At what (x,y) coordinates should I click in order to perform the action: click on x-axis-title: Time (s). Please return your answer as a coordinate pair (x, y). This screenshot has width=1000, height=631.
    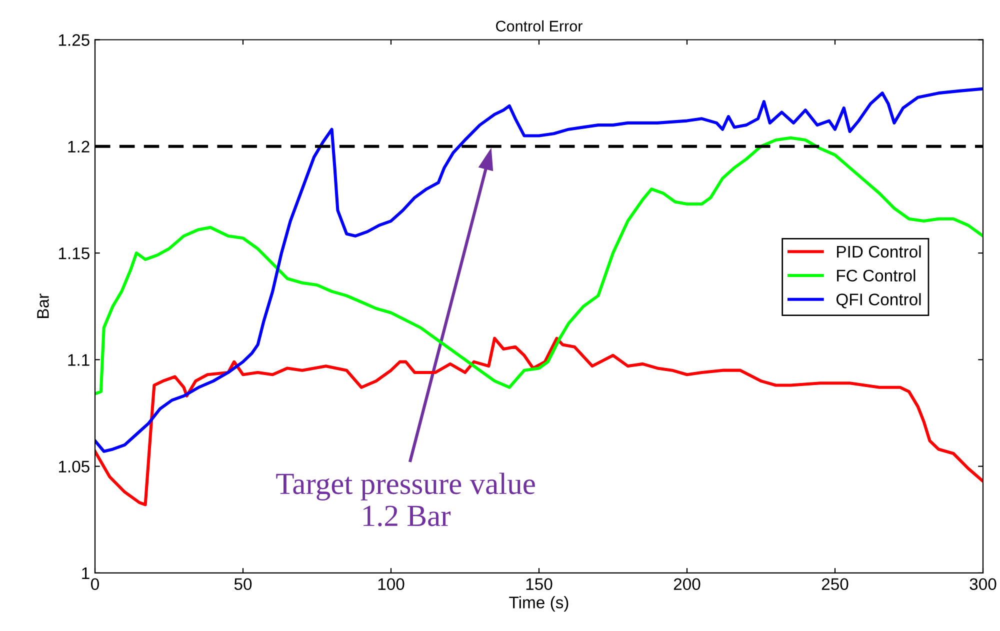
    Looking at the image, I should click on (538, 604).